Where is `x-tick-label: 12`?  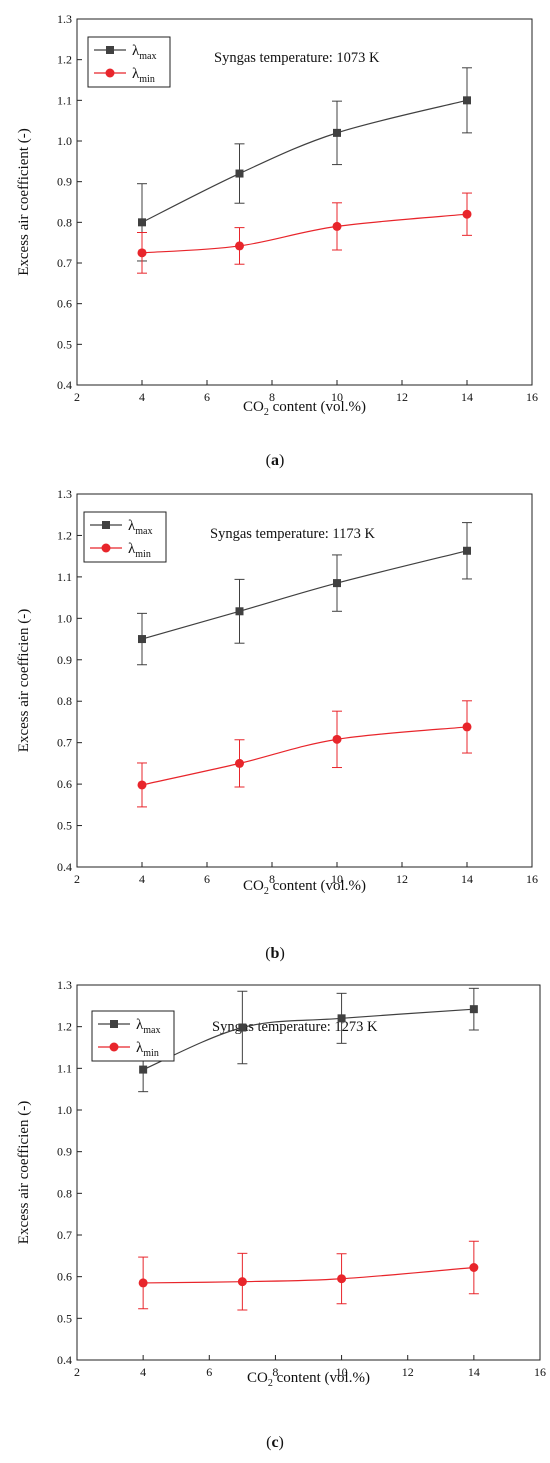 x-tick-label: 12 is located at coordinates (402, 397).